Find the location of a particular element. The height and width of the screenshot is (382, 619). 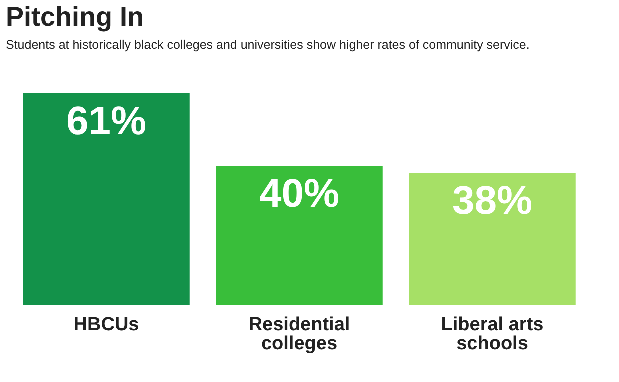

data-label: 38% is located at coordinates (492, 201).